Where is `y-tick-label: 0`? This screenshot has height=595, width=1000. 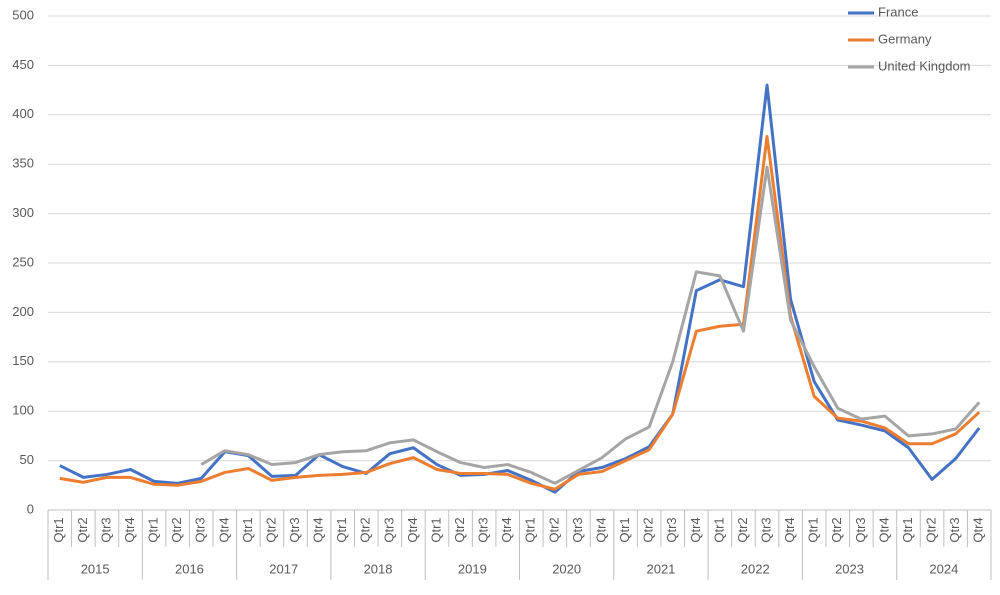 y-tick-label: 0 is located at coordinates (30, 508).